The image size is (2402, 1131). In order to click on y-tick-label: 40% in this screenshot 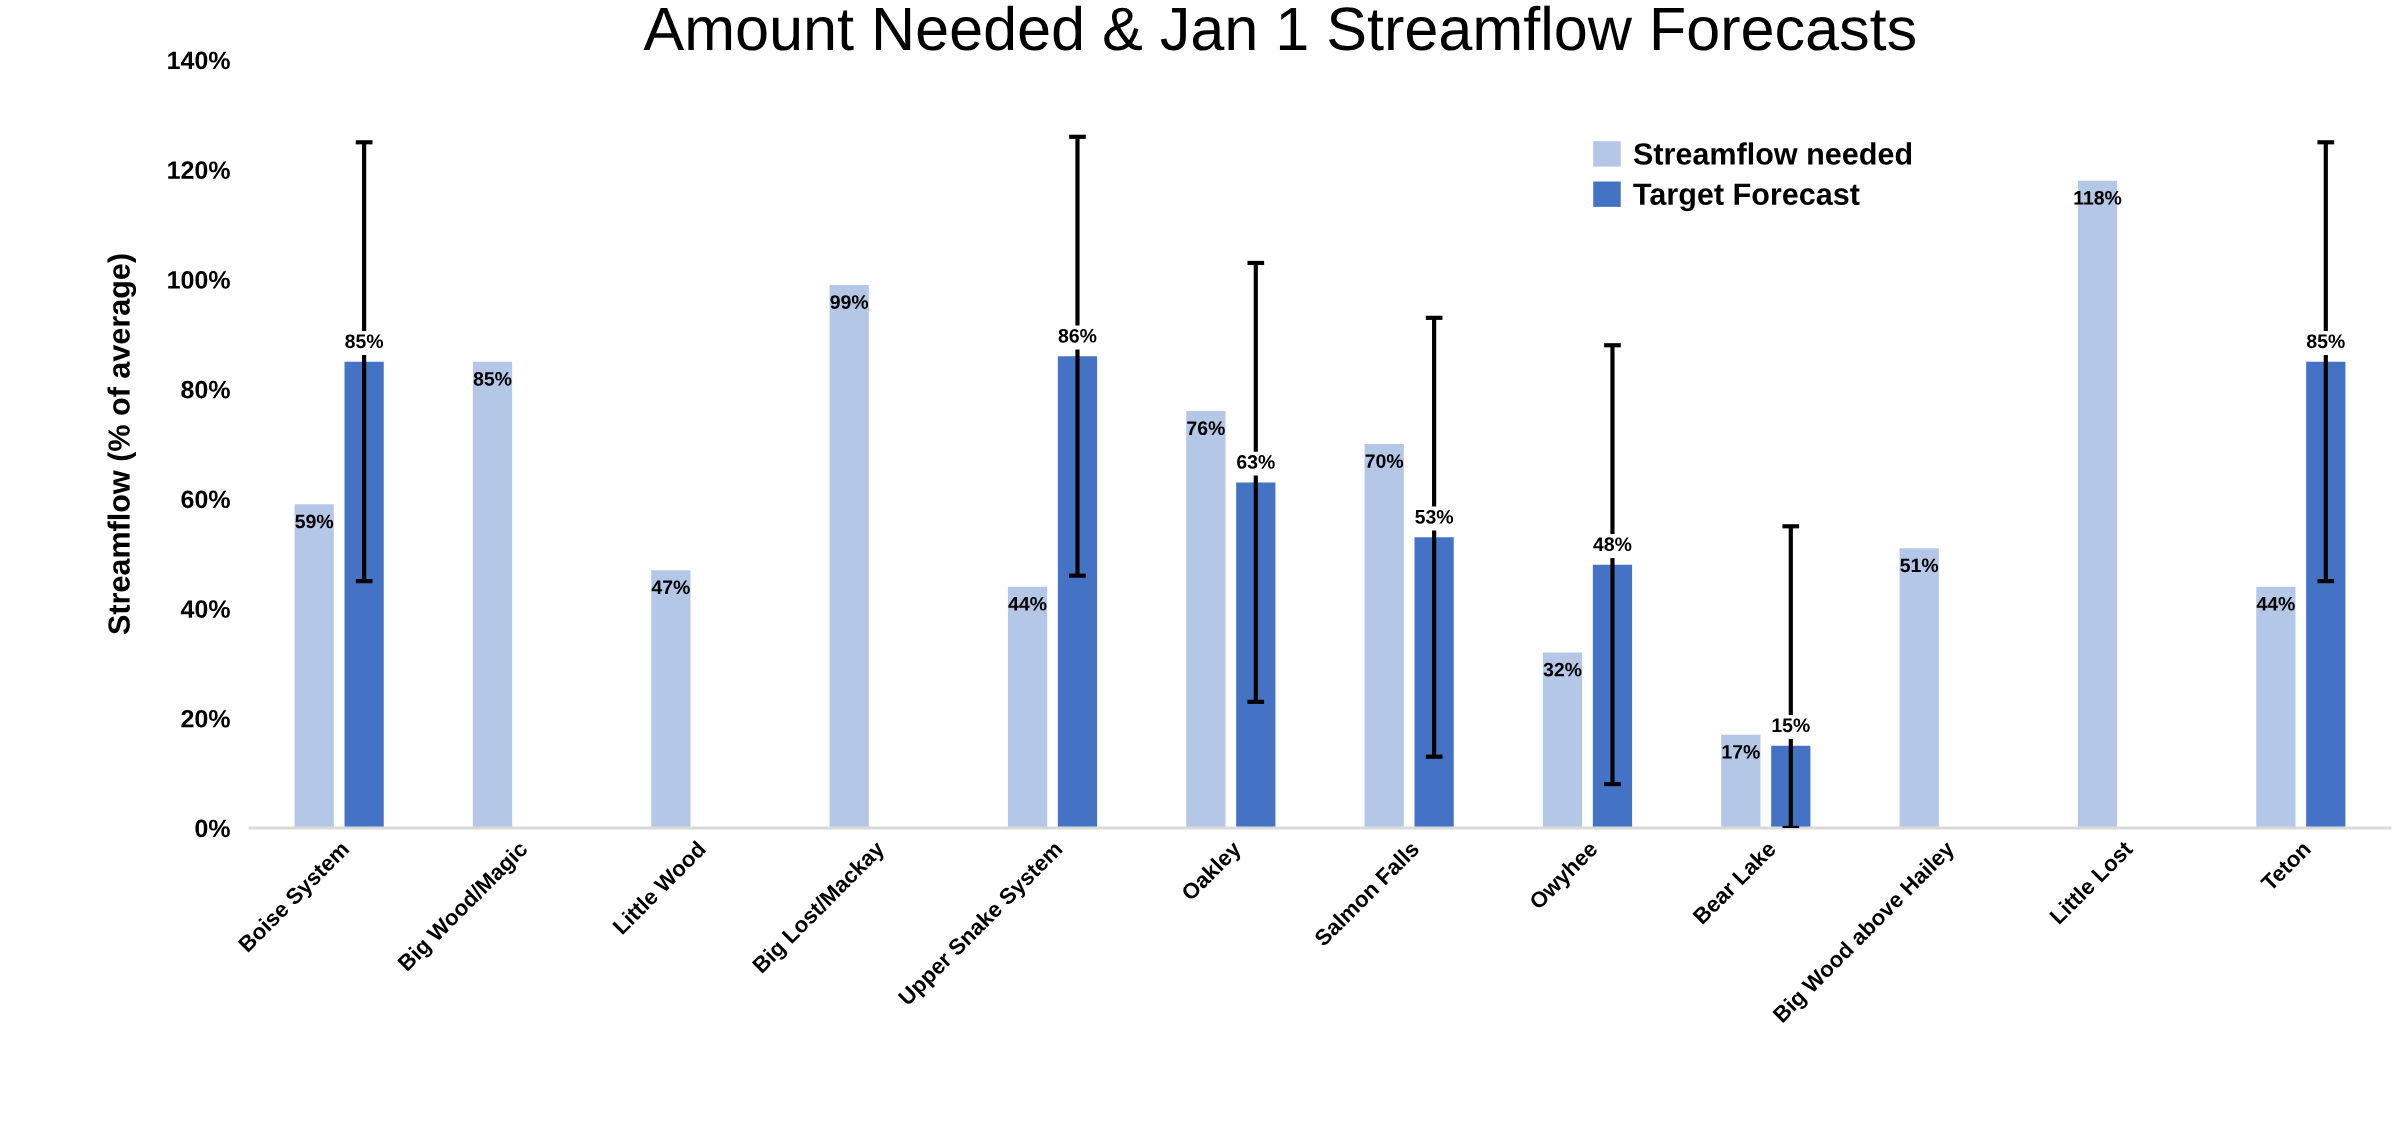, I will do `click(205, 609)`.